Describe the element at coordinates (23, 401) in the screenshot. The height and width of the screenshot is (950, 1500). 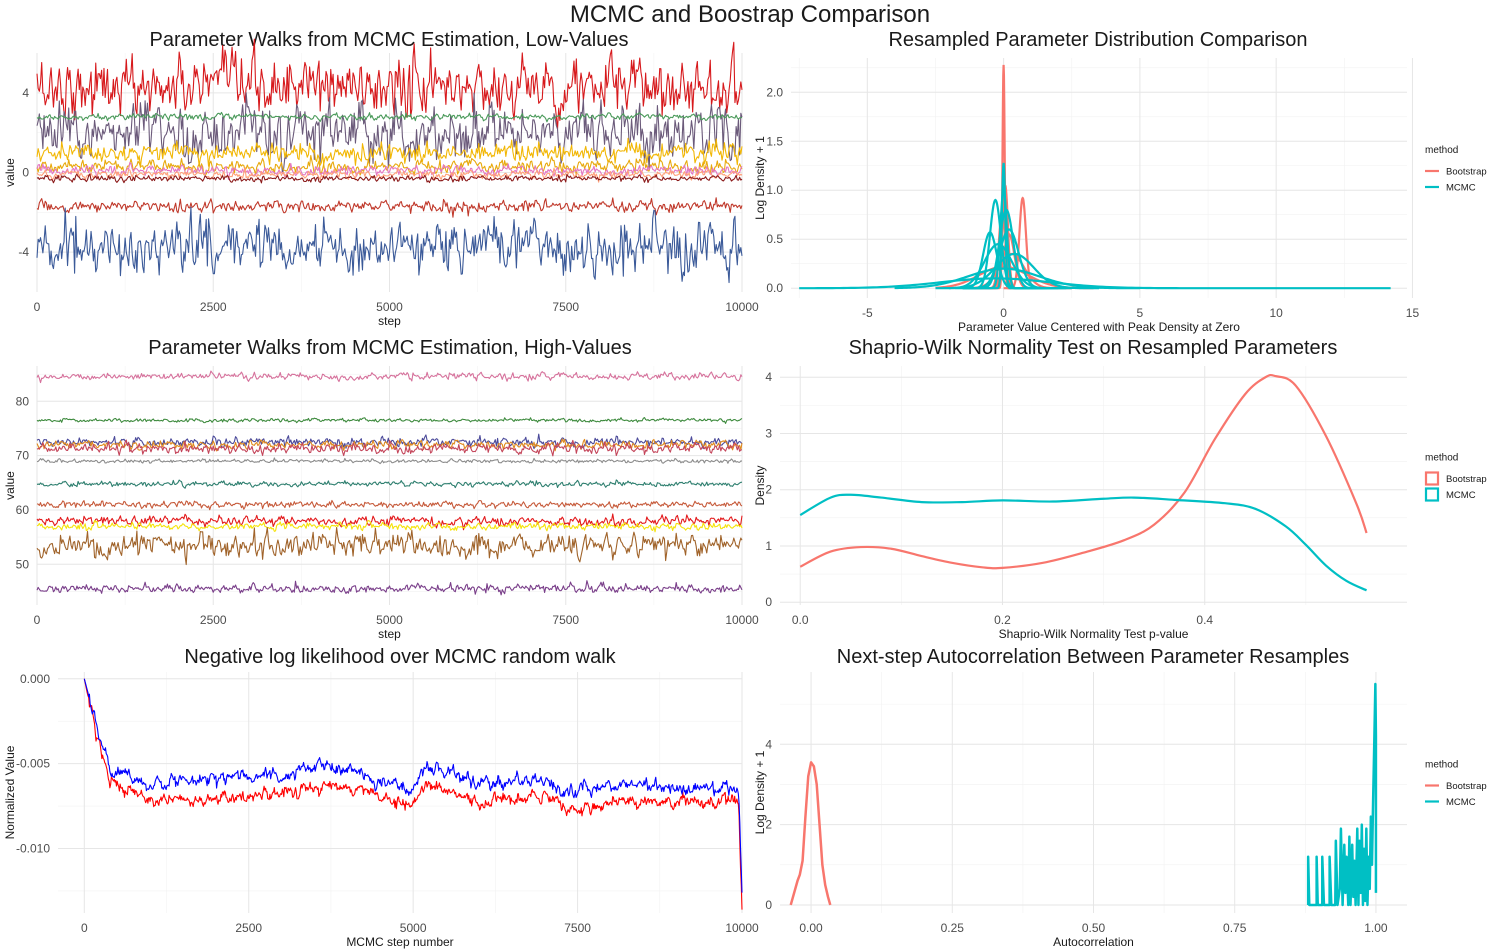
I see `y-tick-label: 80` at that location.